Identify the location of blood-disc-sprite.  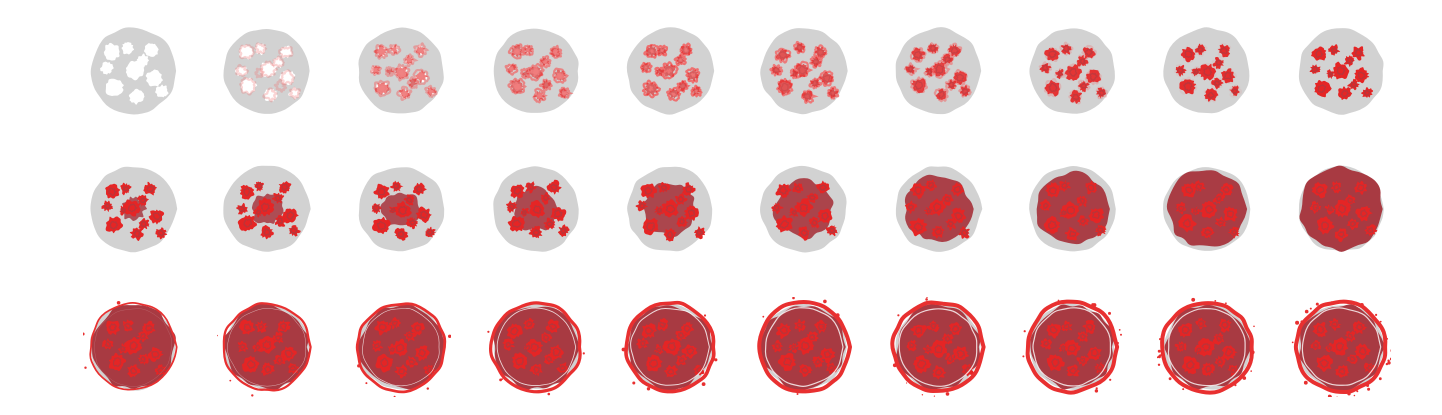
(1072, 347).